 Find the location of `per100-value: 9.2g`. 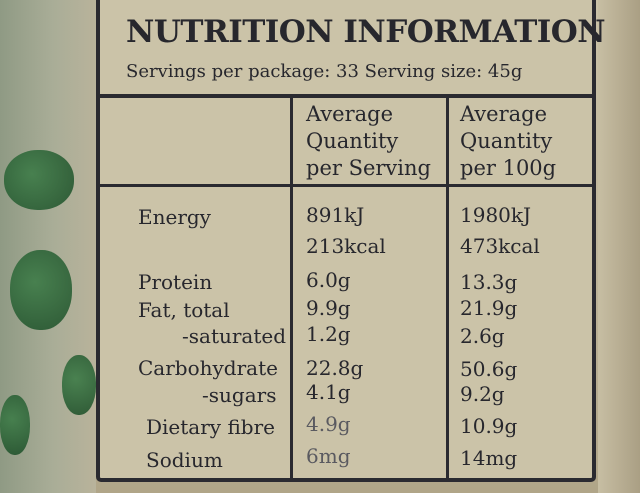

per100-value: 9.2g is located at coordinates (482, 394).